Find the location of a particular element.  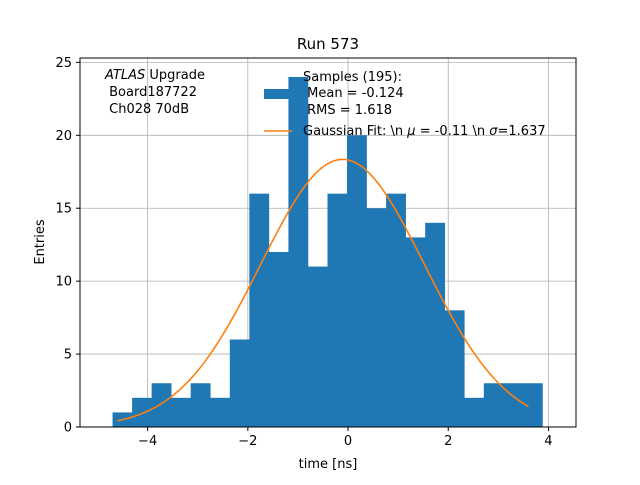

y-tick-label: 15 is located at coordinates (63, 209).